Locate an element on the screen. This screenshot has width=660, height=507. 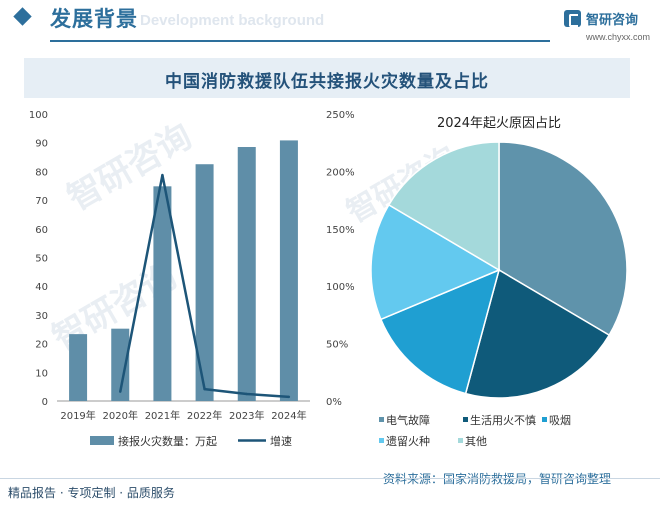
x-tick-label: 2020年 is located at coordinates (120, 415).